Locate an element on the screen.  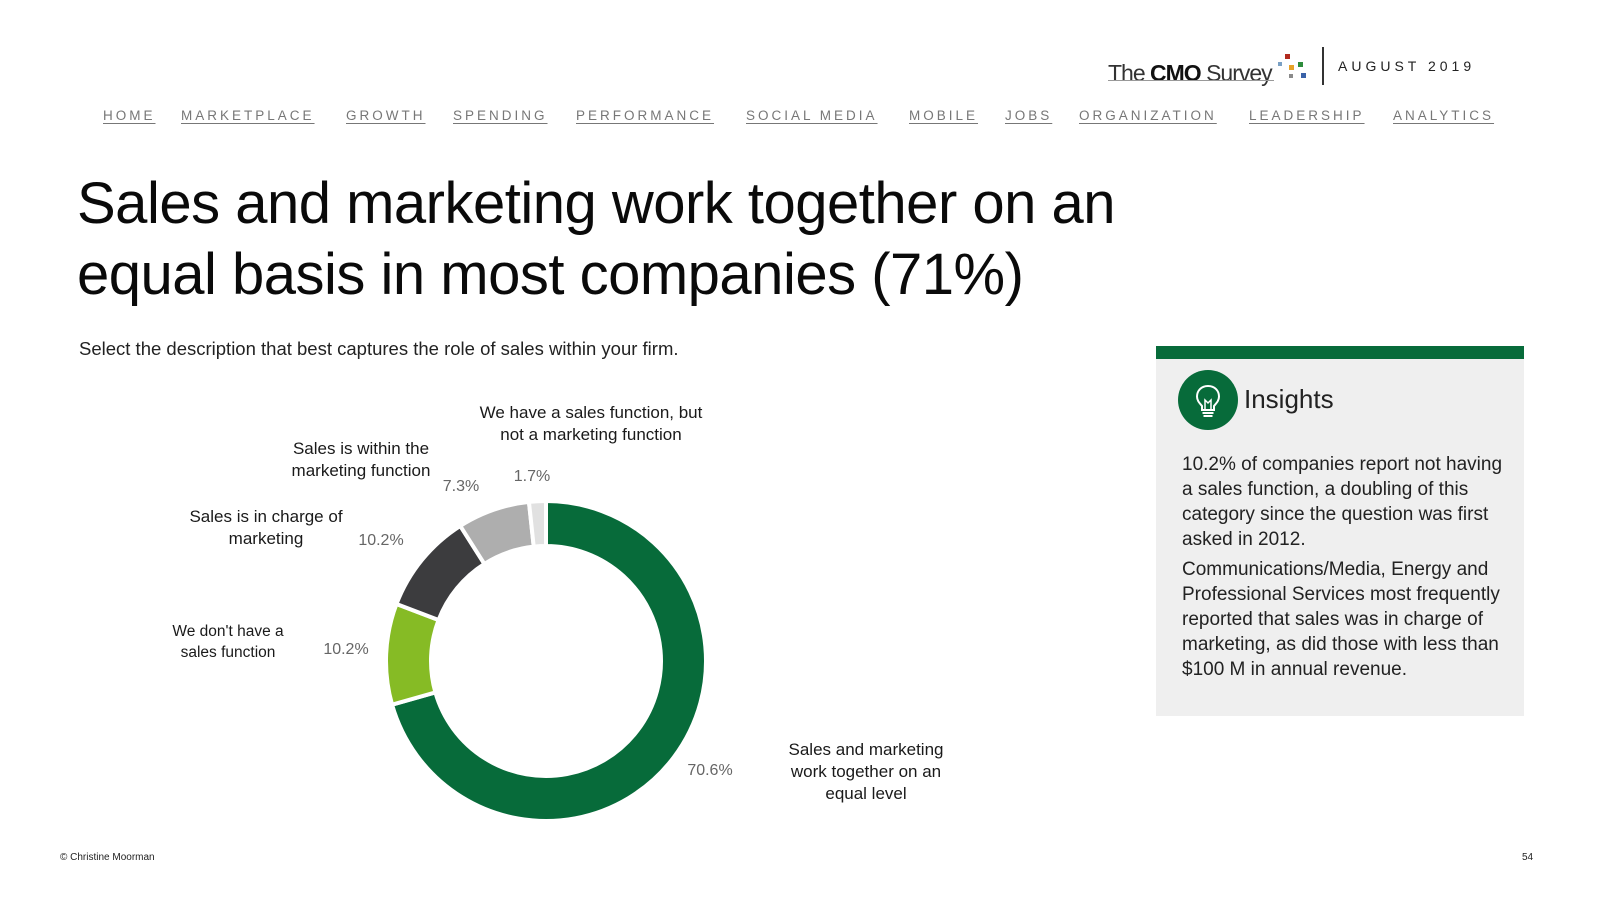
slice-category-label-line: Sales and marketing is located at coordinates (866, 749).